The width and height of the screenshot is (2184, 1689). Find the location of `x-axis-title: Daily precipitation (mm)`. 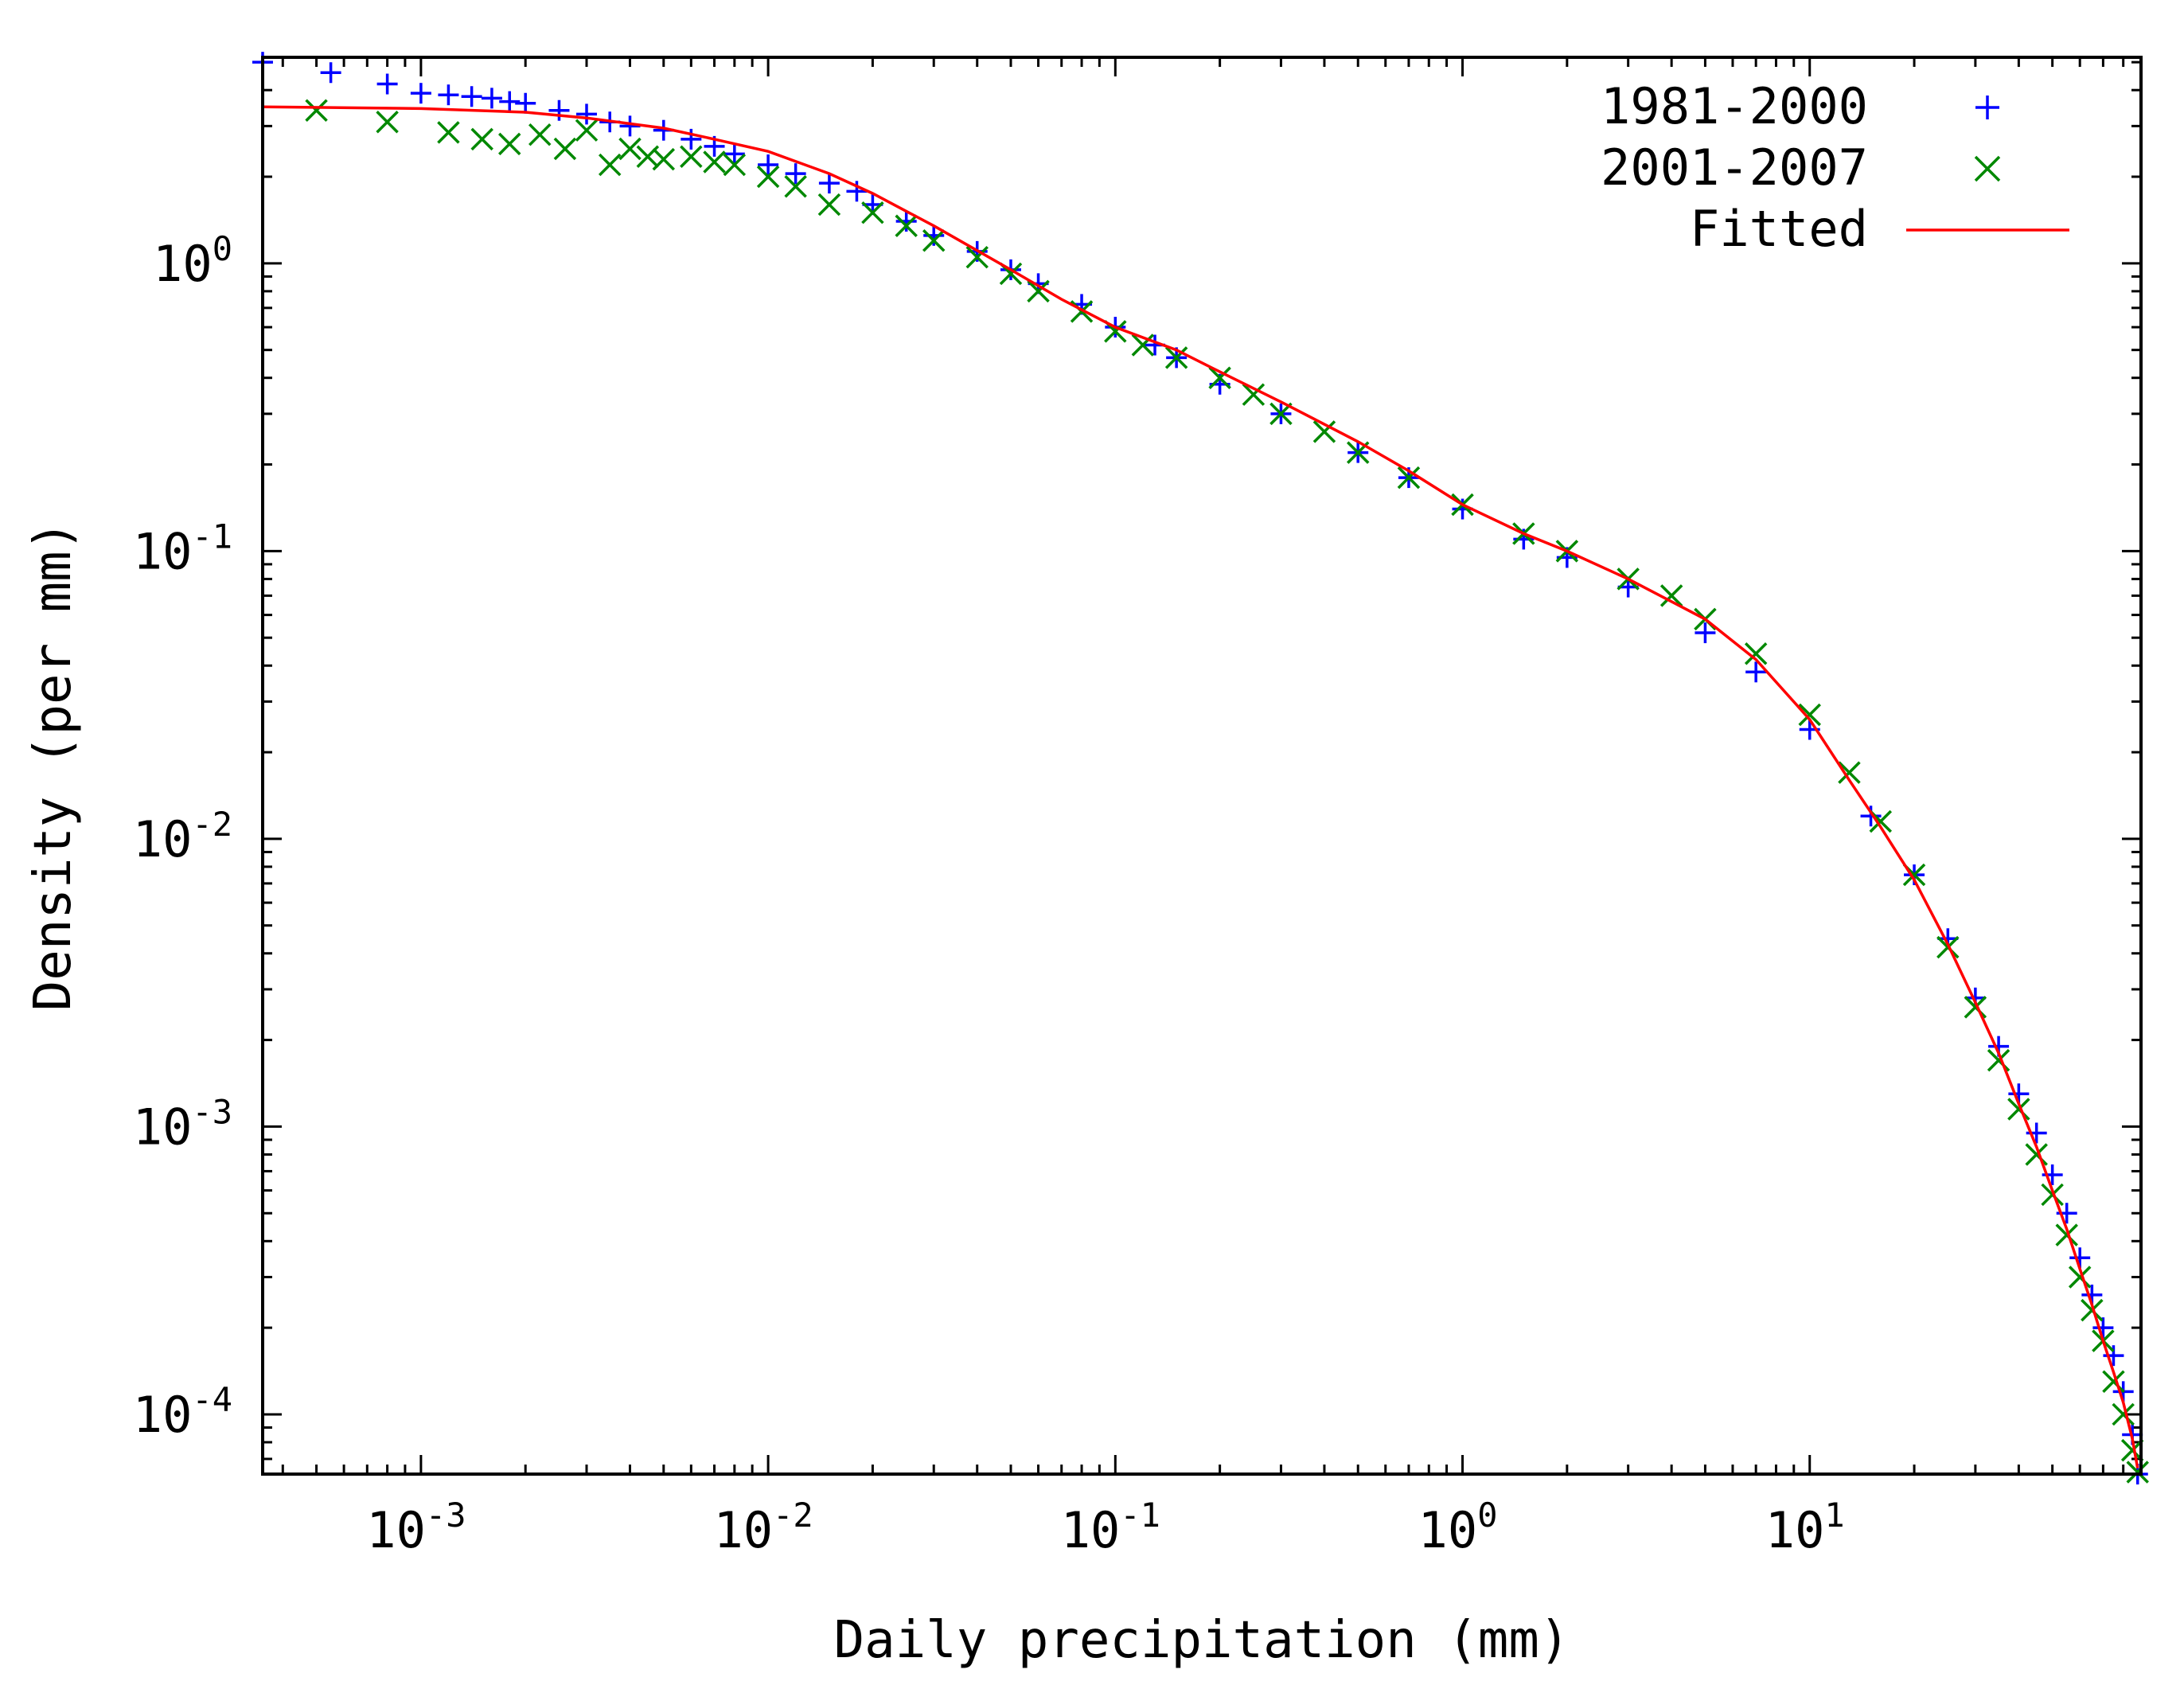

x-axis-title: Daily precipitation (mm) is located at coordinates (1202, 1641).